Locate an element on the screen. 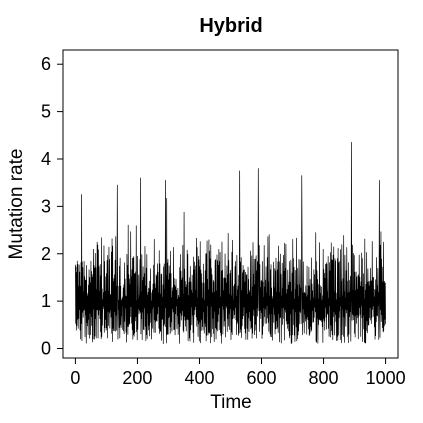 The image size is (423, 423). x-tick-label: 1000 is located at coordinates (386, 378).